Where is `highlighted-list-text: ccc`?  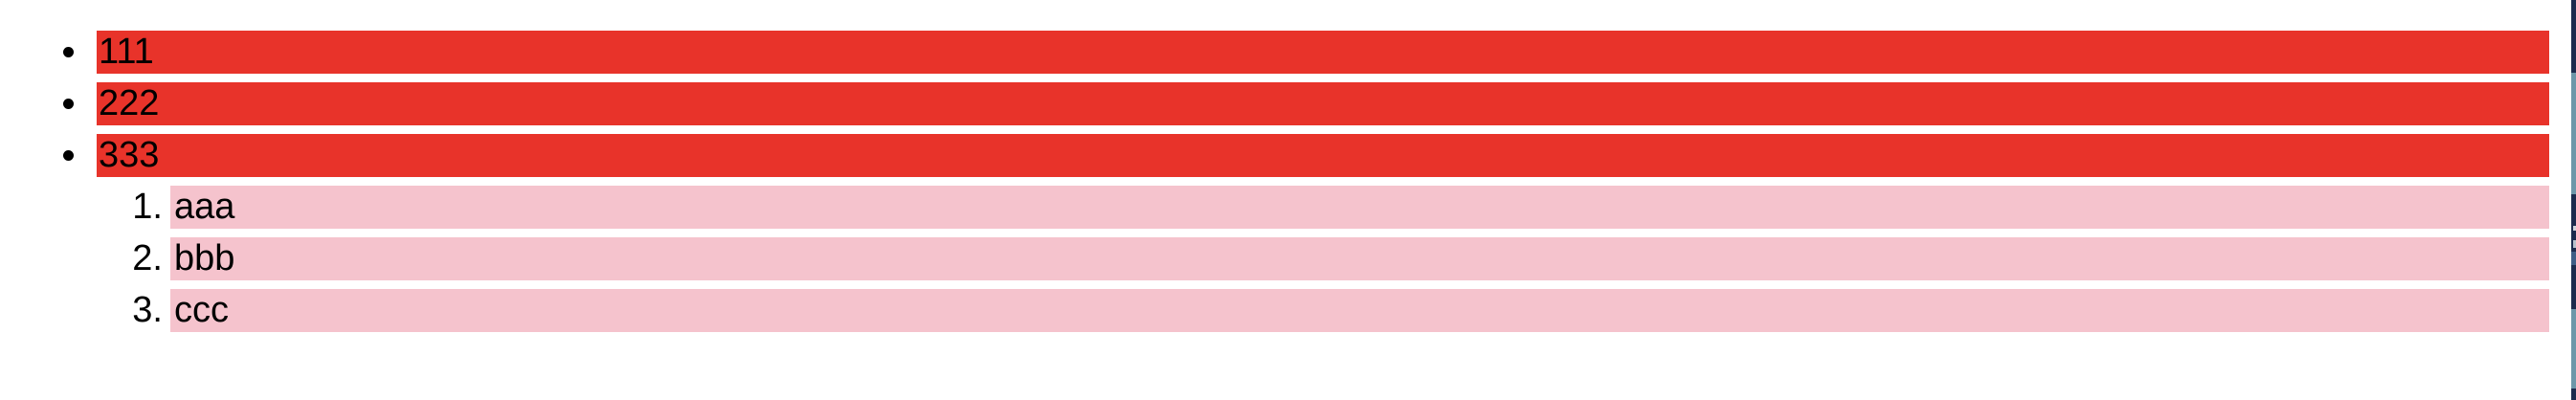 highlighted-list-text: ccc is located at coordinates (1359, 310).